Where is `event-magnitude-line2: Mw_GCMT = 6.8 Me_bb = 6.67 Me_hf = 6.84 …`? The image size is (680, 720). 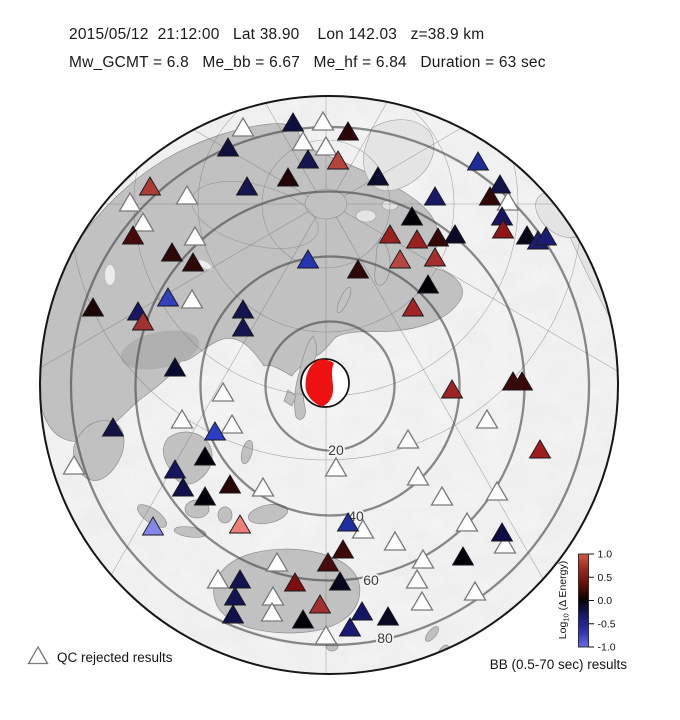
event-magnitude-line2: Mw_GCMT = 6.8 Me_bb = 6.67 Me_hf = 6.84 … is located at coordinates (307, 62).